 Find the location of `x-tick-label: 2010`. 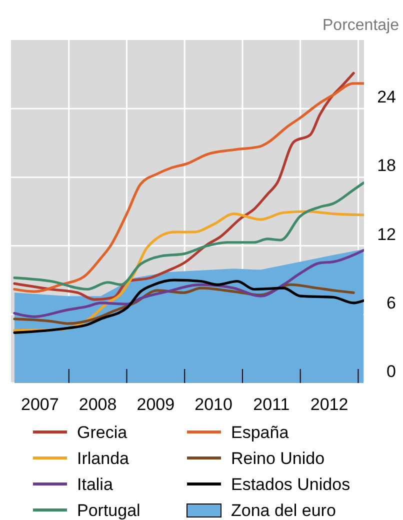

x-tick-label: 2010 is located at coordinates (213, 404).